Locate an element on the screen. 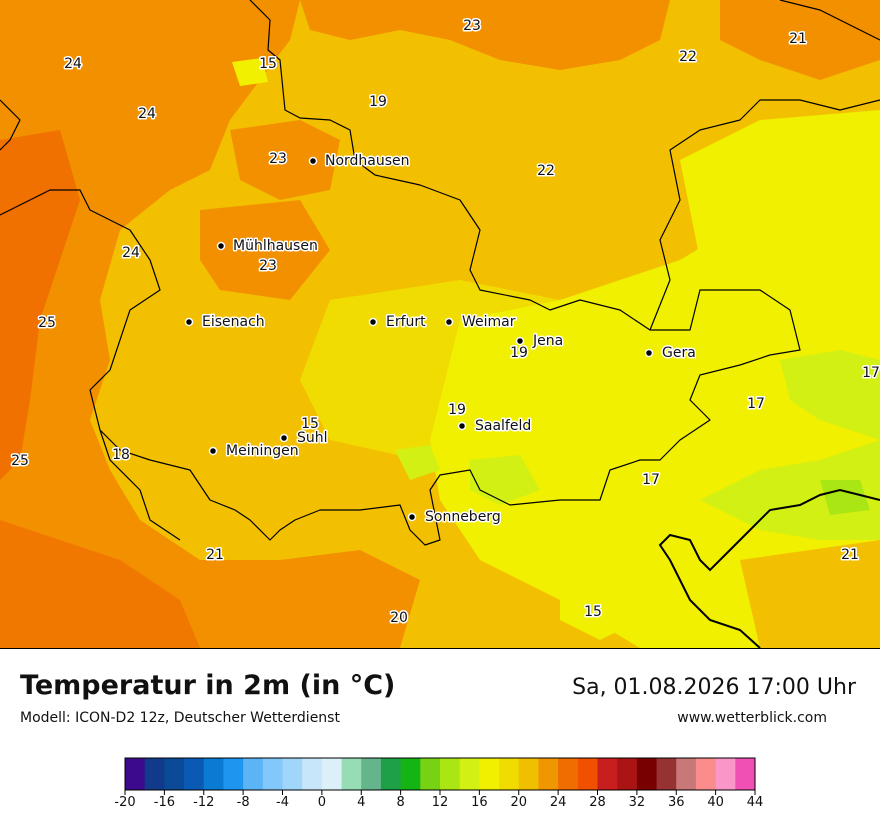 The width and height of the screenshot is (880, 830). city-weimar: Weimar is located at coordinates (480, 322).